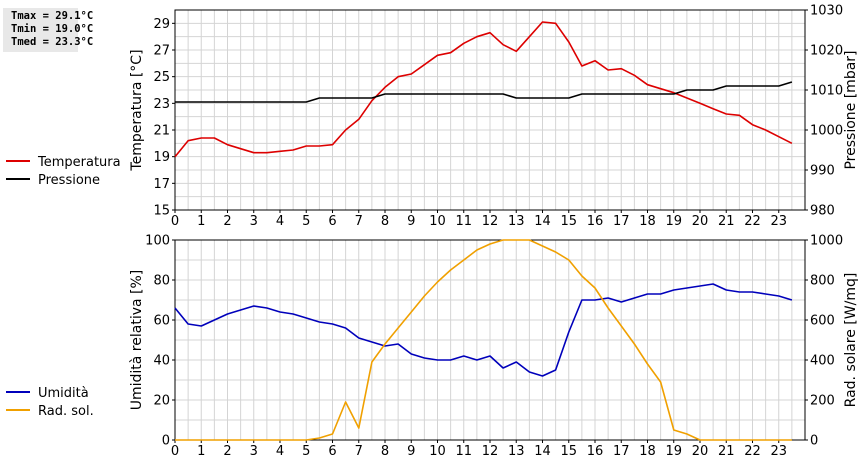  Describe the element at coordinates (161, 401) in the screenshot. I see `y-tick-label: 20` at that location.